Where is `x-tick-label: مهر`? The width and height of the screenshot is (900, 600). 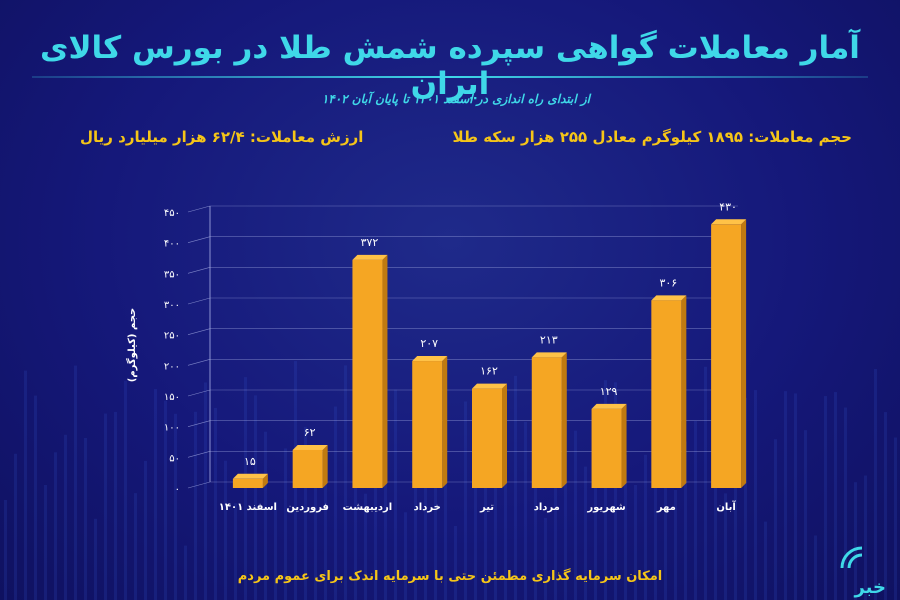 x-tick-label: مهر is located at coordinates (666, 507).